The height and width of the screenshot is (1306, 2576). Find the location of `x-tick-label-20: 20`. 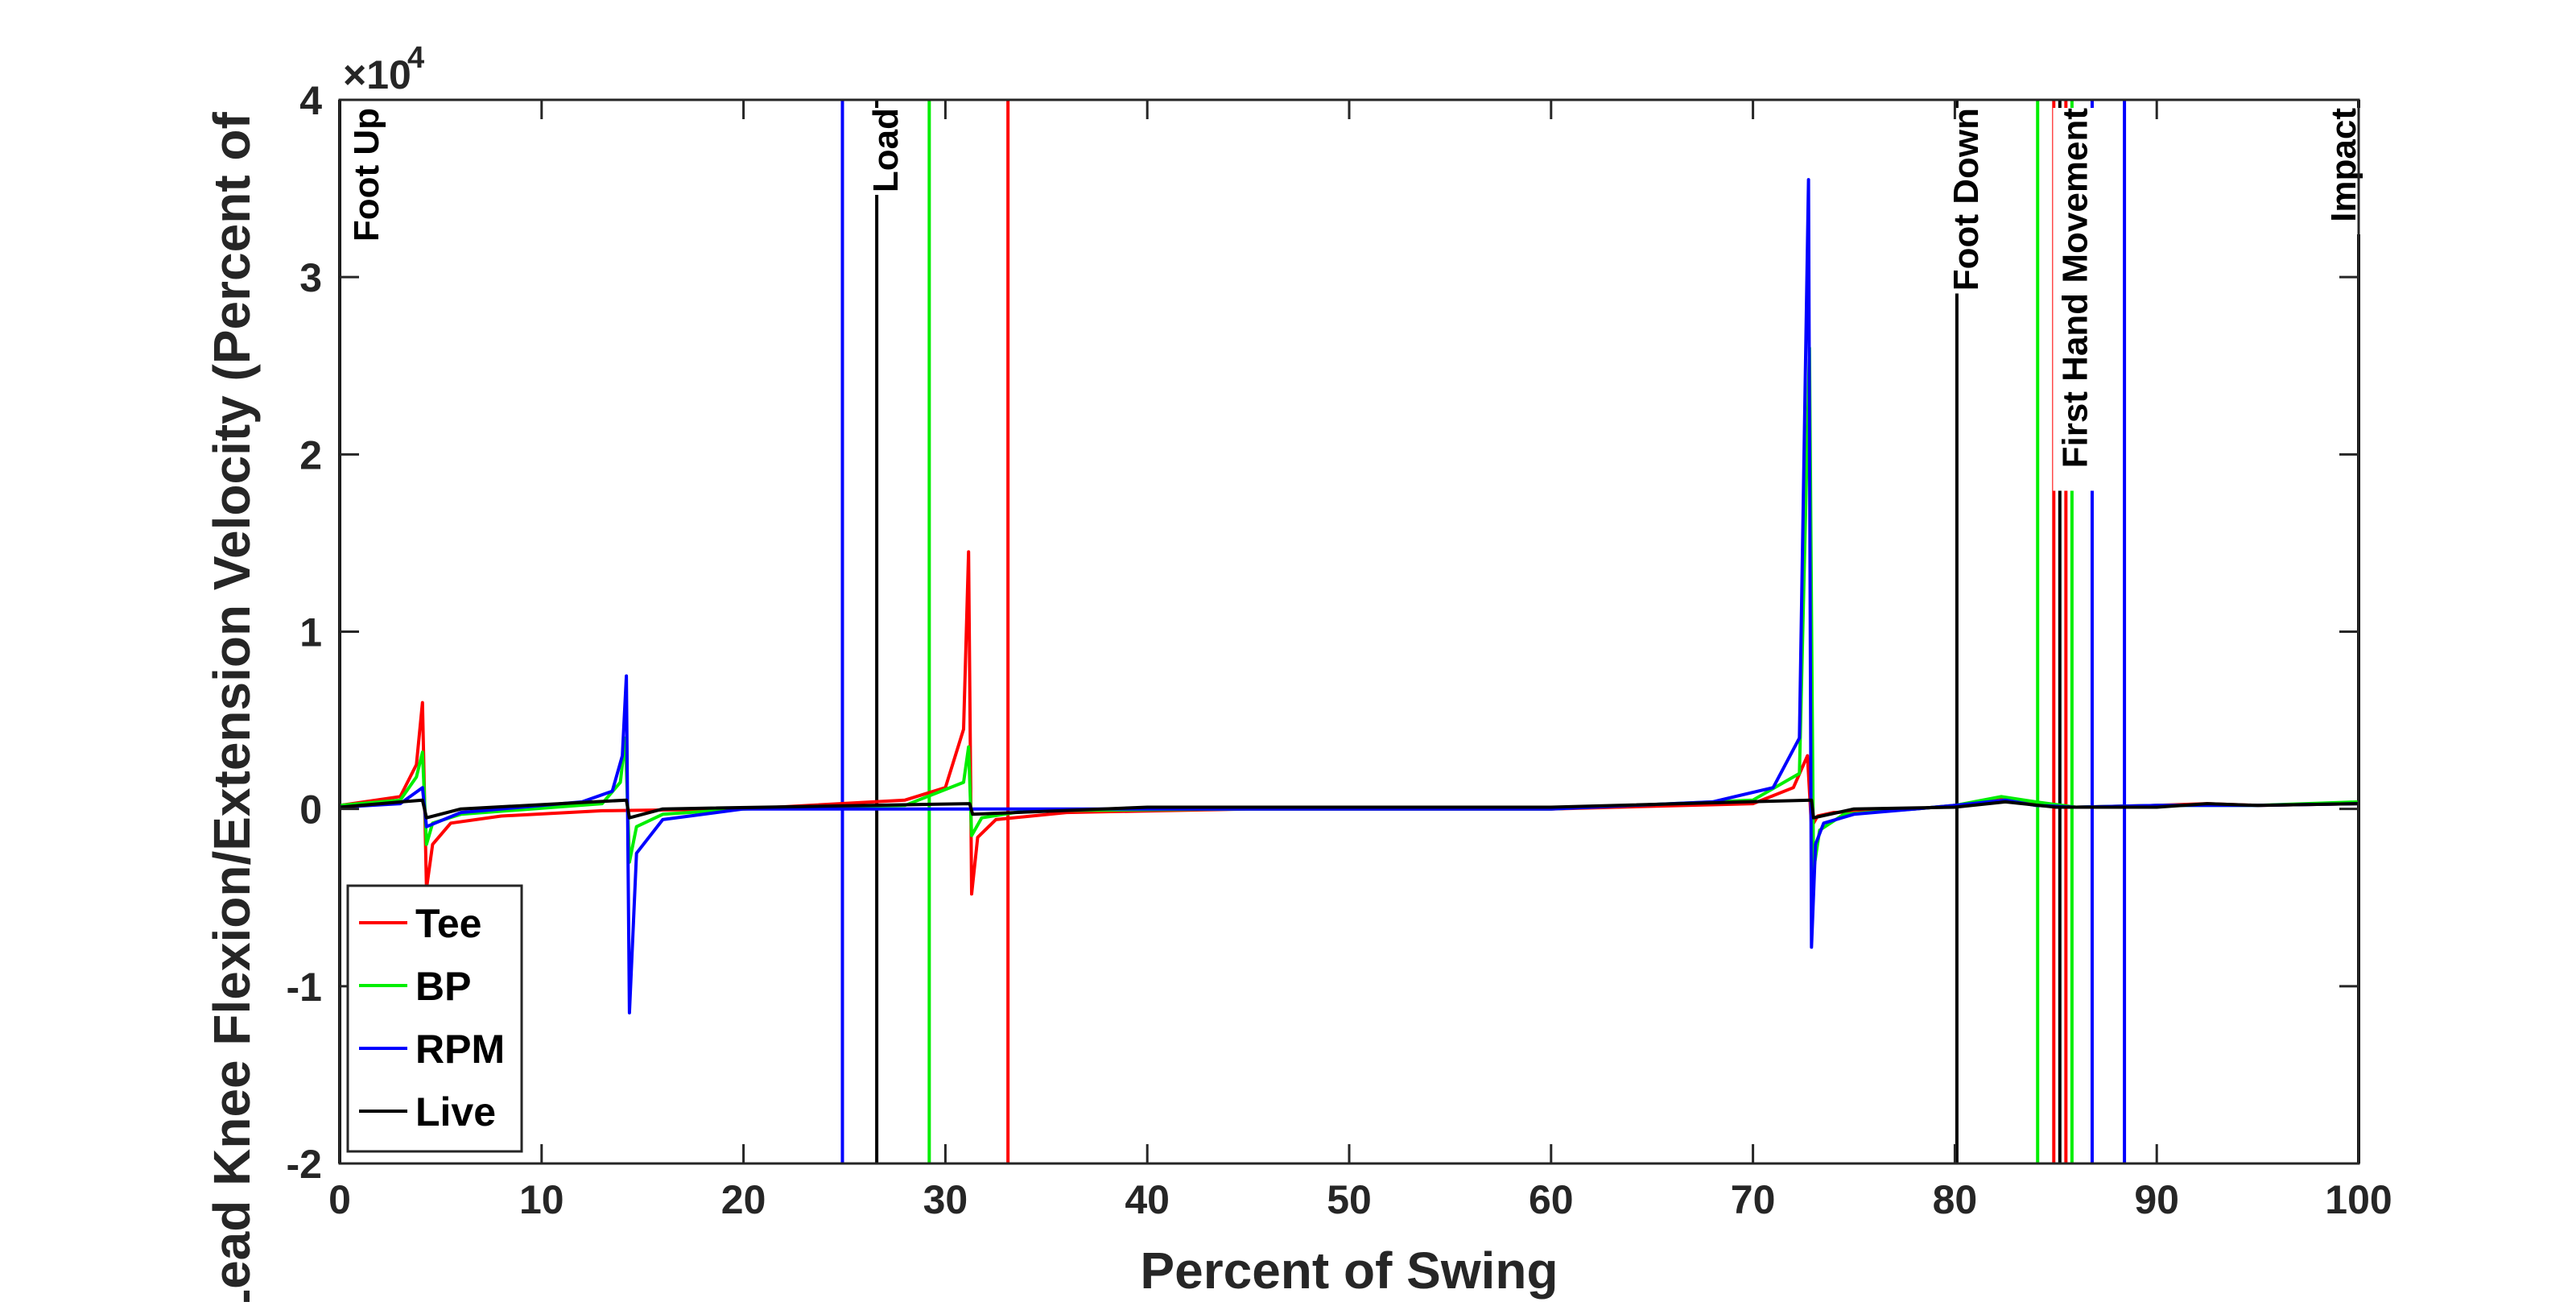

x-tick-label-20: 20 is located at coordinates (743, 1199).